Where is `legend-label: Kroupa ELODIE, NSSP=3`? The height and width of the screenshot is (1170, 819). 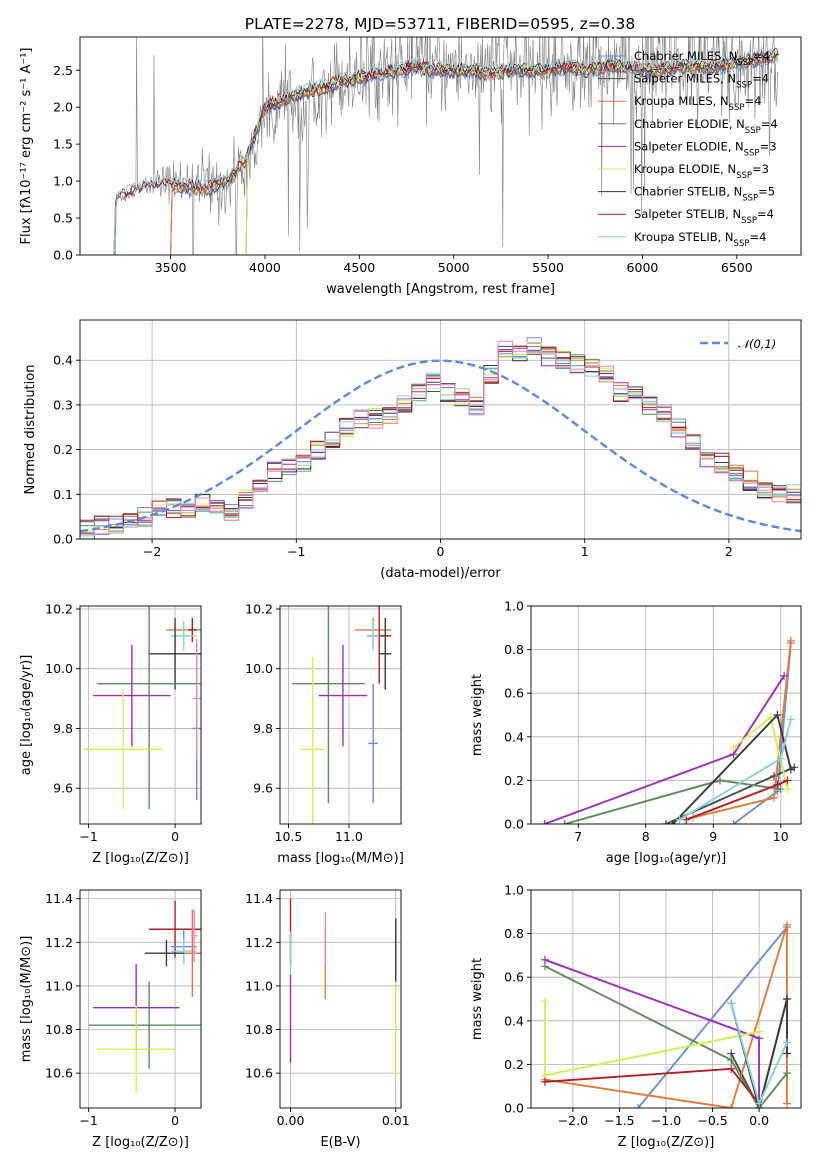 legend-label: Kroupa ELODIE, NSSP=3 is located at coordinates (701, 171).